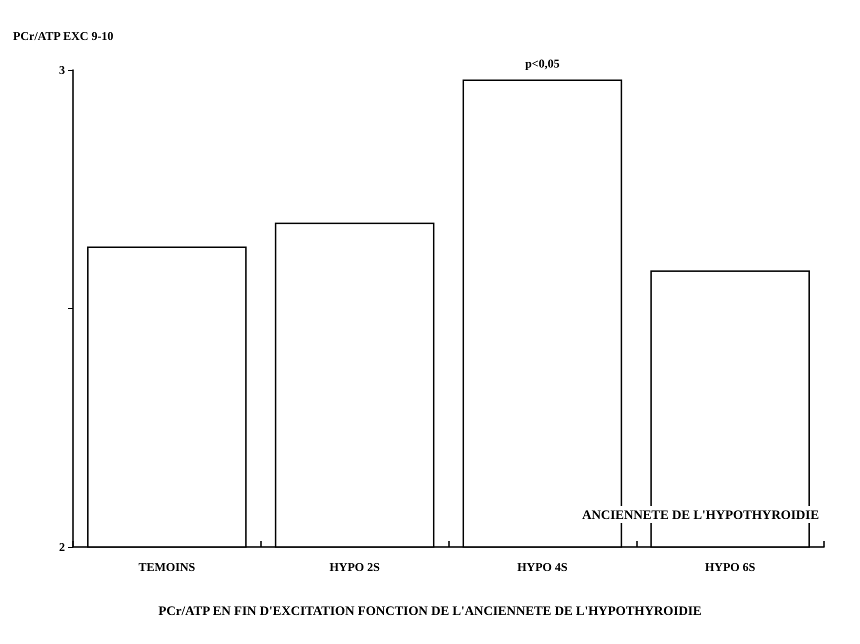 Image resolution: width=860 pixels, height=644 pixels. Describe the element at coordinates (542, 567) in the screenshot. I see `x-tick-label: HYPO 4S` at that location.